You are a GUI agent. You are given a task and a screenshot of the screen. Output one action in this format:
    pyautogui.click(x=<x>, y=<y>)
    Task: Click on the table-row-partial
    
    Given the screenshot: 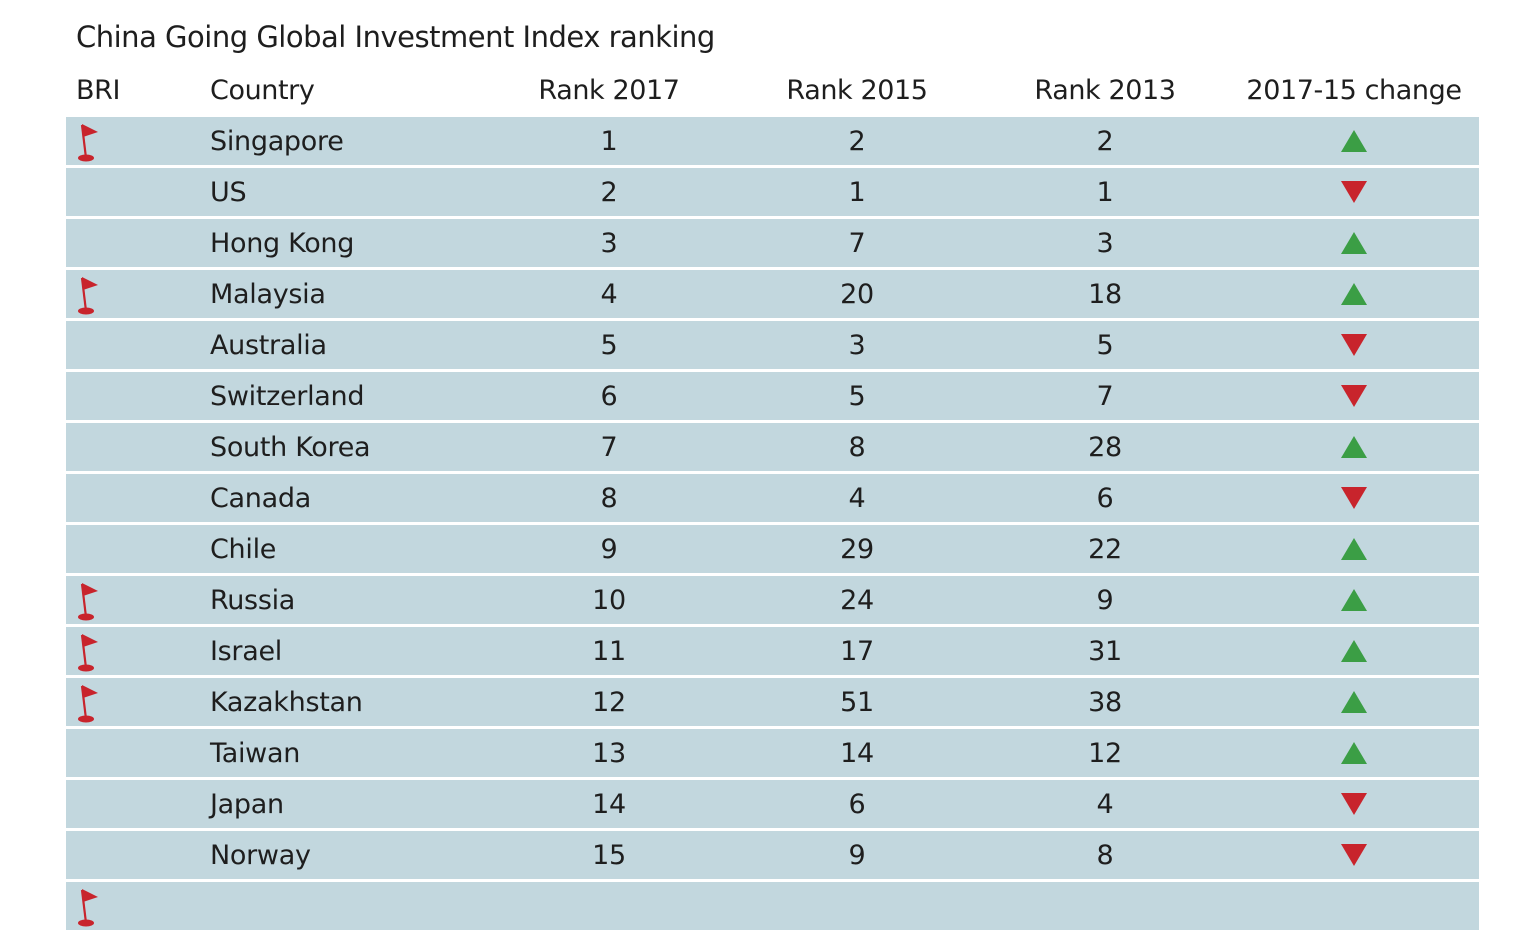 What is the action you would take?
    pyautogui.click(x=772, y=906)
    